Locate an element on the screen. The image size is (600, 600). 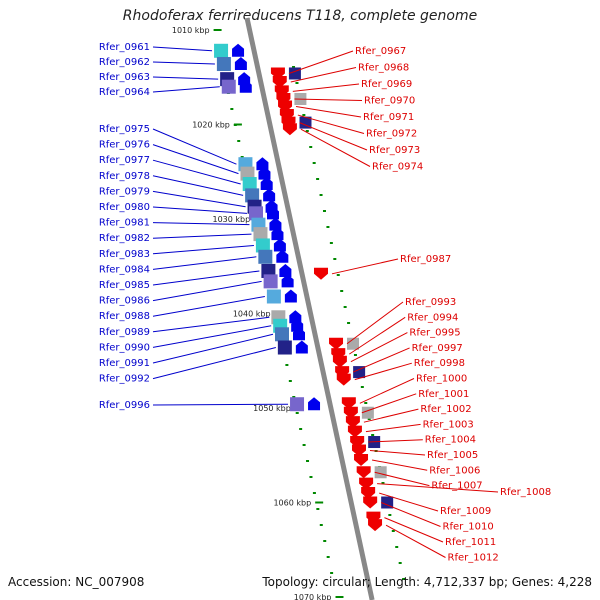
right-gene-label: Rfer_0995 is located at coordinates (434, 333).